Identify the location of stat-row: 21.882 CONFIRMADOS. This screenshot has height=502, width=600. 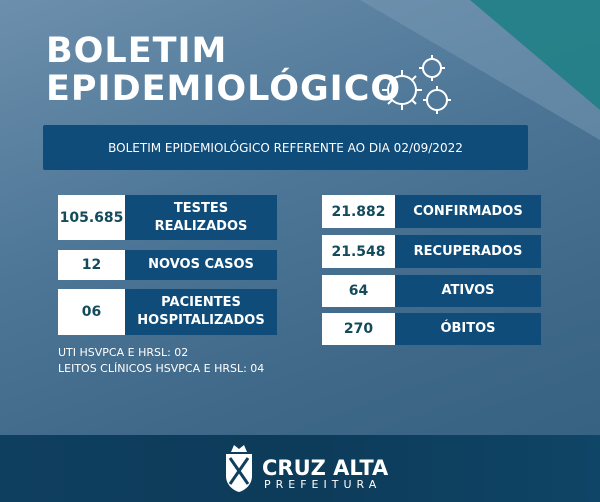
(431, 211).